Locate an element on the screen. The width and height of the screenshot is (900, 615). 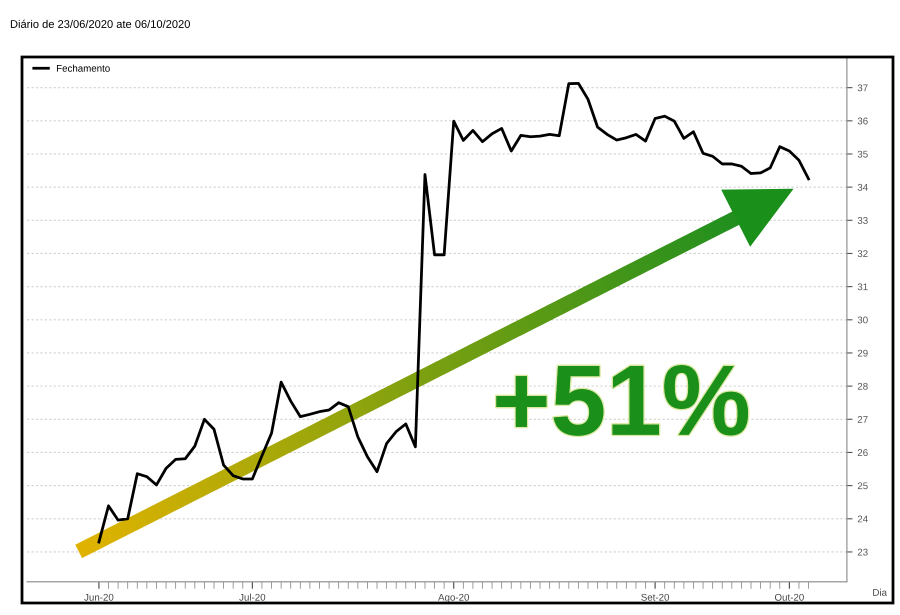
chart-subtitle: Diário de 23/06/2020 ate 06/10/2020 is located at coordinates (100, 24).